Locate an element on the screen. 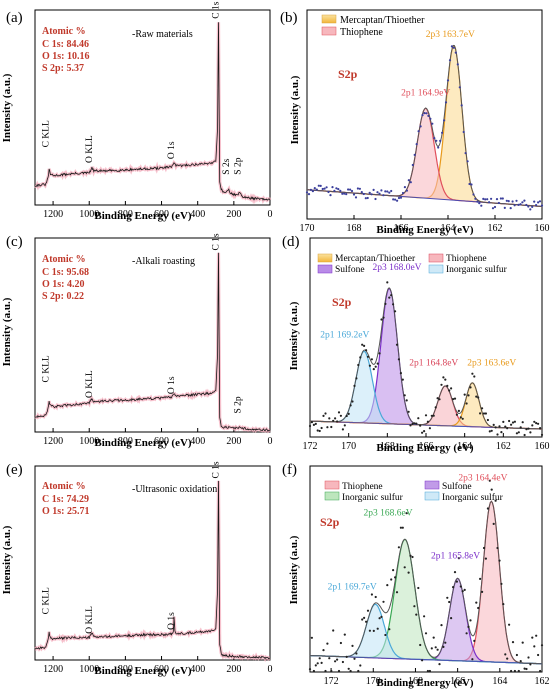  peak-annotation-b-0: 2p3 163.7eV is located at coordinates (450, 35).